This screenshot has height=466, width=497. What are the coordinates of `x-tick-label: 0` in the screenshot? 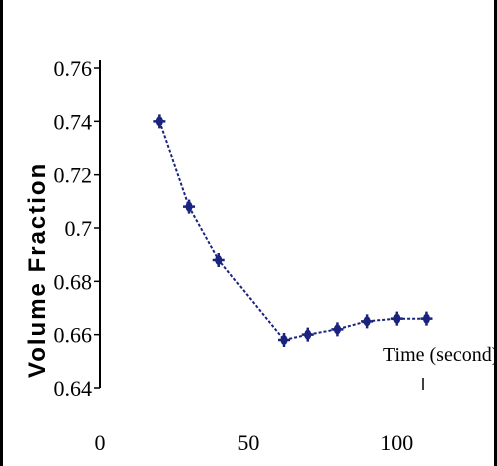 It's located at (100, 442).